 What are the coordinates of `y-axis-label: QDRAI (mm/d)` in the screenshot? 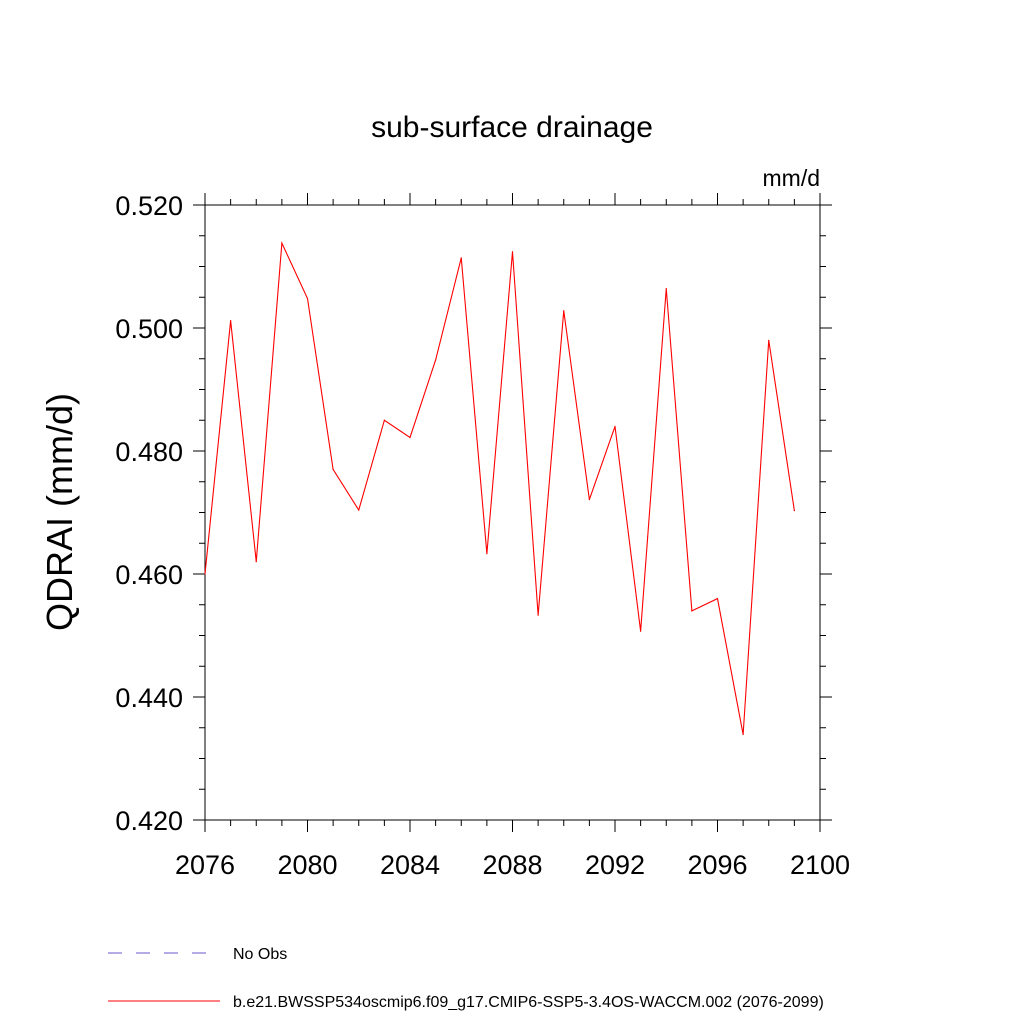 It's located at (59, 512).